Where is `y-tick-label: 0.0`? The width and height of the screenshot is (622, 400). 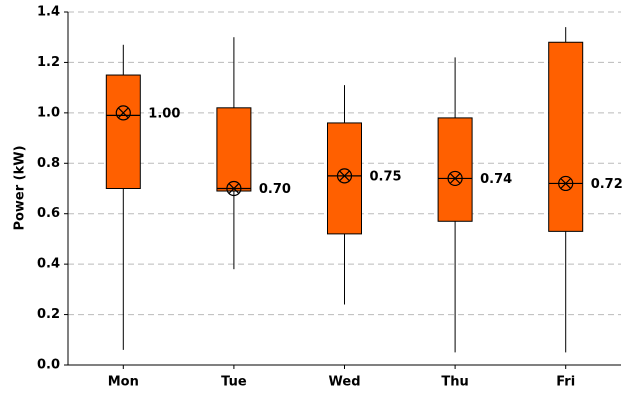 y-tick-label: 0.0 is located at coordinates (48, 365).